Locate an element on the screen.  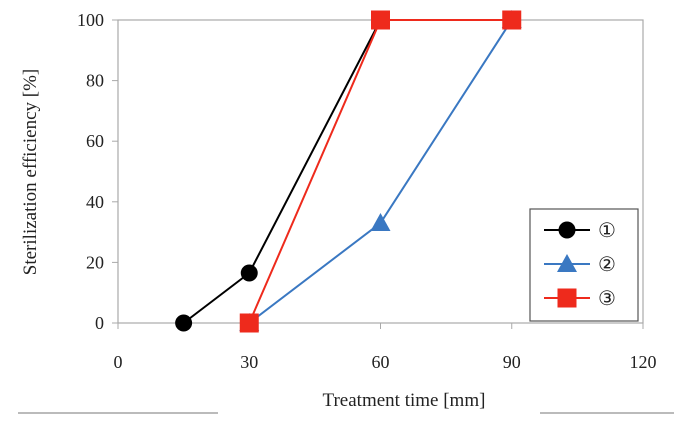
legend-label: ② is located at coordinates (607, 265).